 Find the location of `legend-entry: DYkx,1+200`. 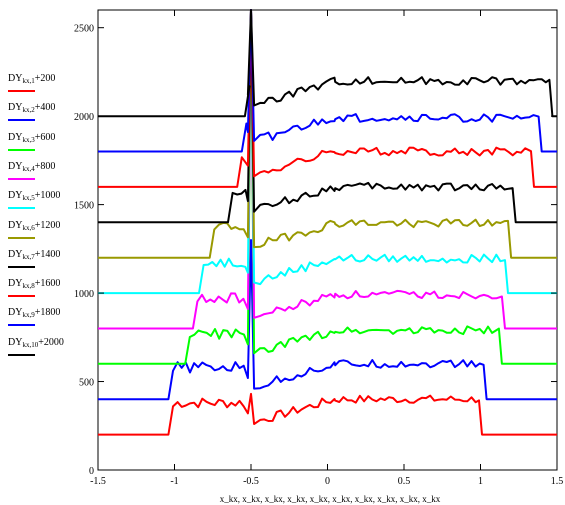

legend-entry: DYkx,1+200 is located at coordinates (55, 82).